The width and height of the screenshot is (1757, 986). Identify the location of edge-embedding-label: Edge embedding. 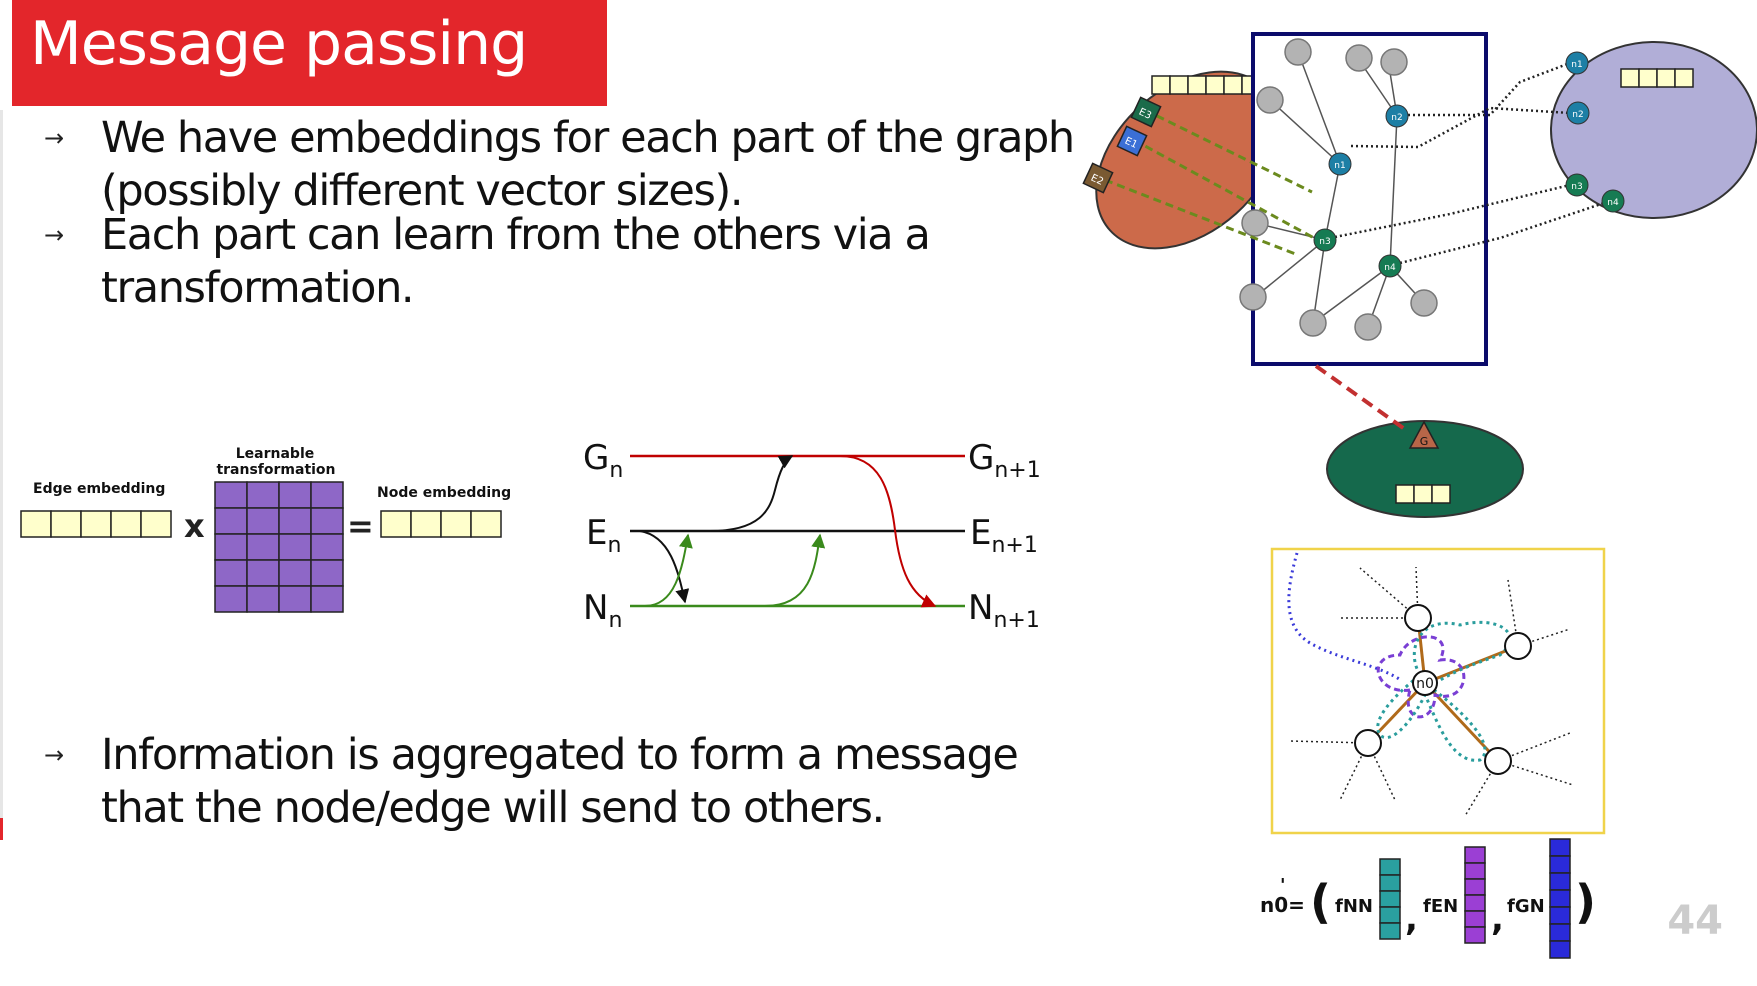
(99, 489).